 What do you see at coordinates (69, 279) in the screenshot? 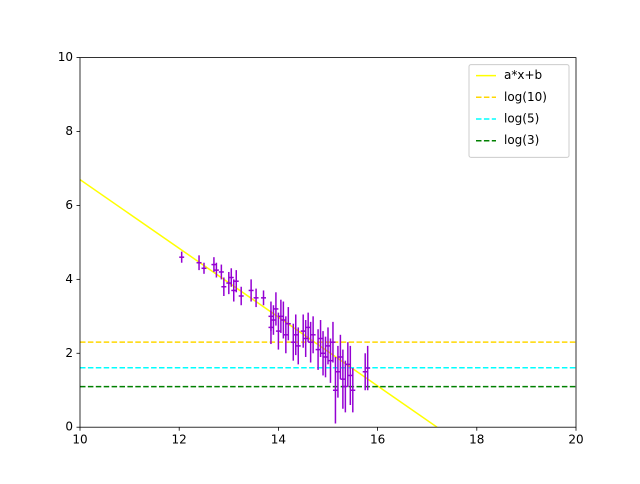
I see `y-tick-label: 4` at bounding box center [69, 279].